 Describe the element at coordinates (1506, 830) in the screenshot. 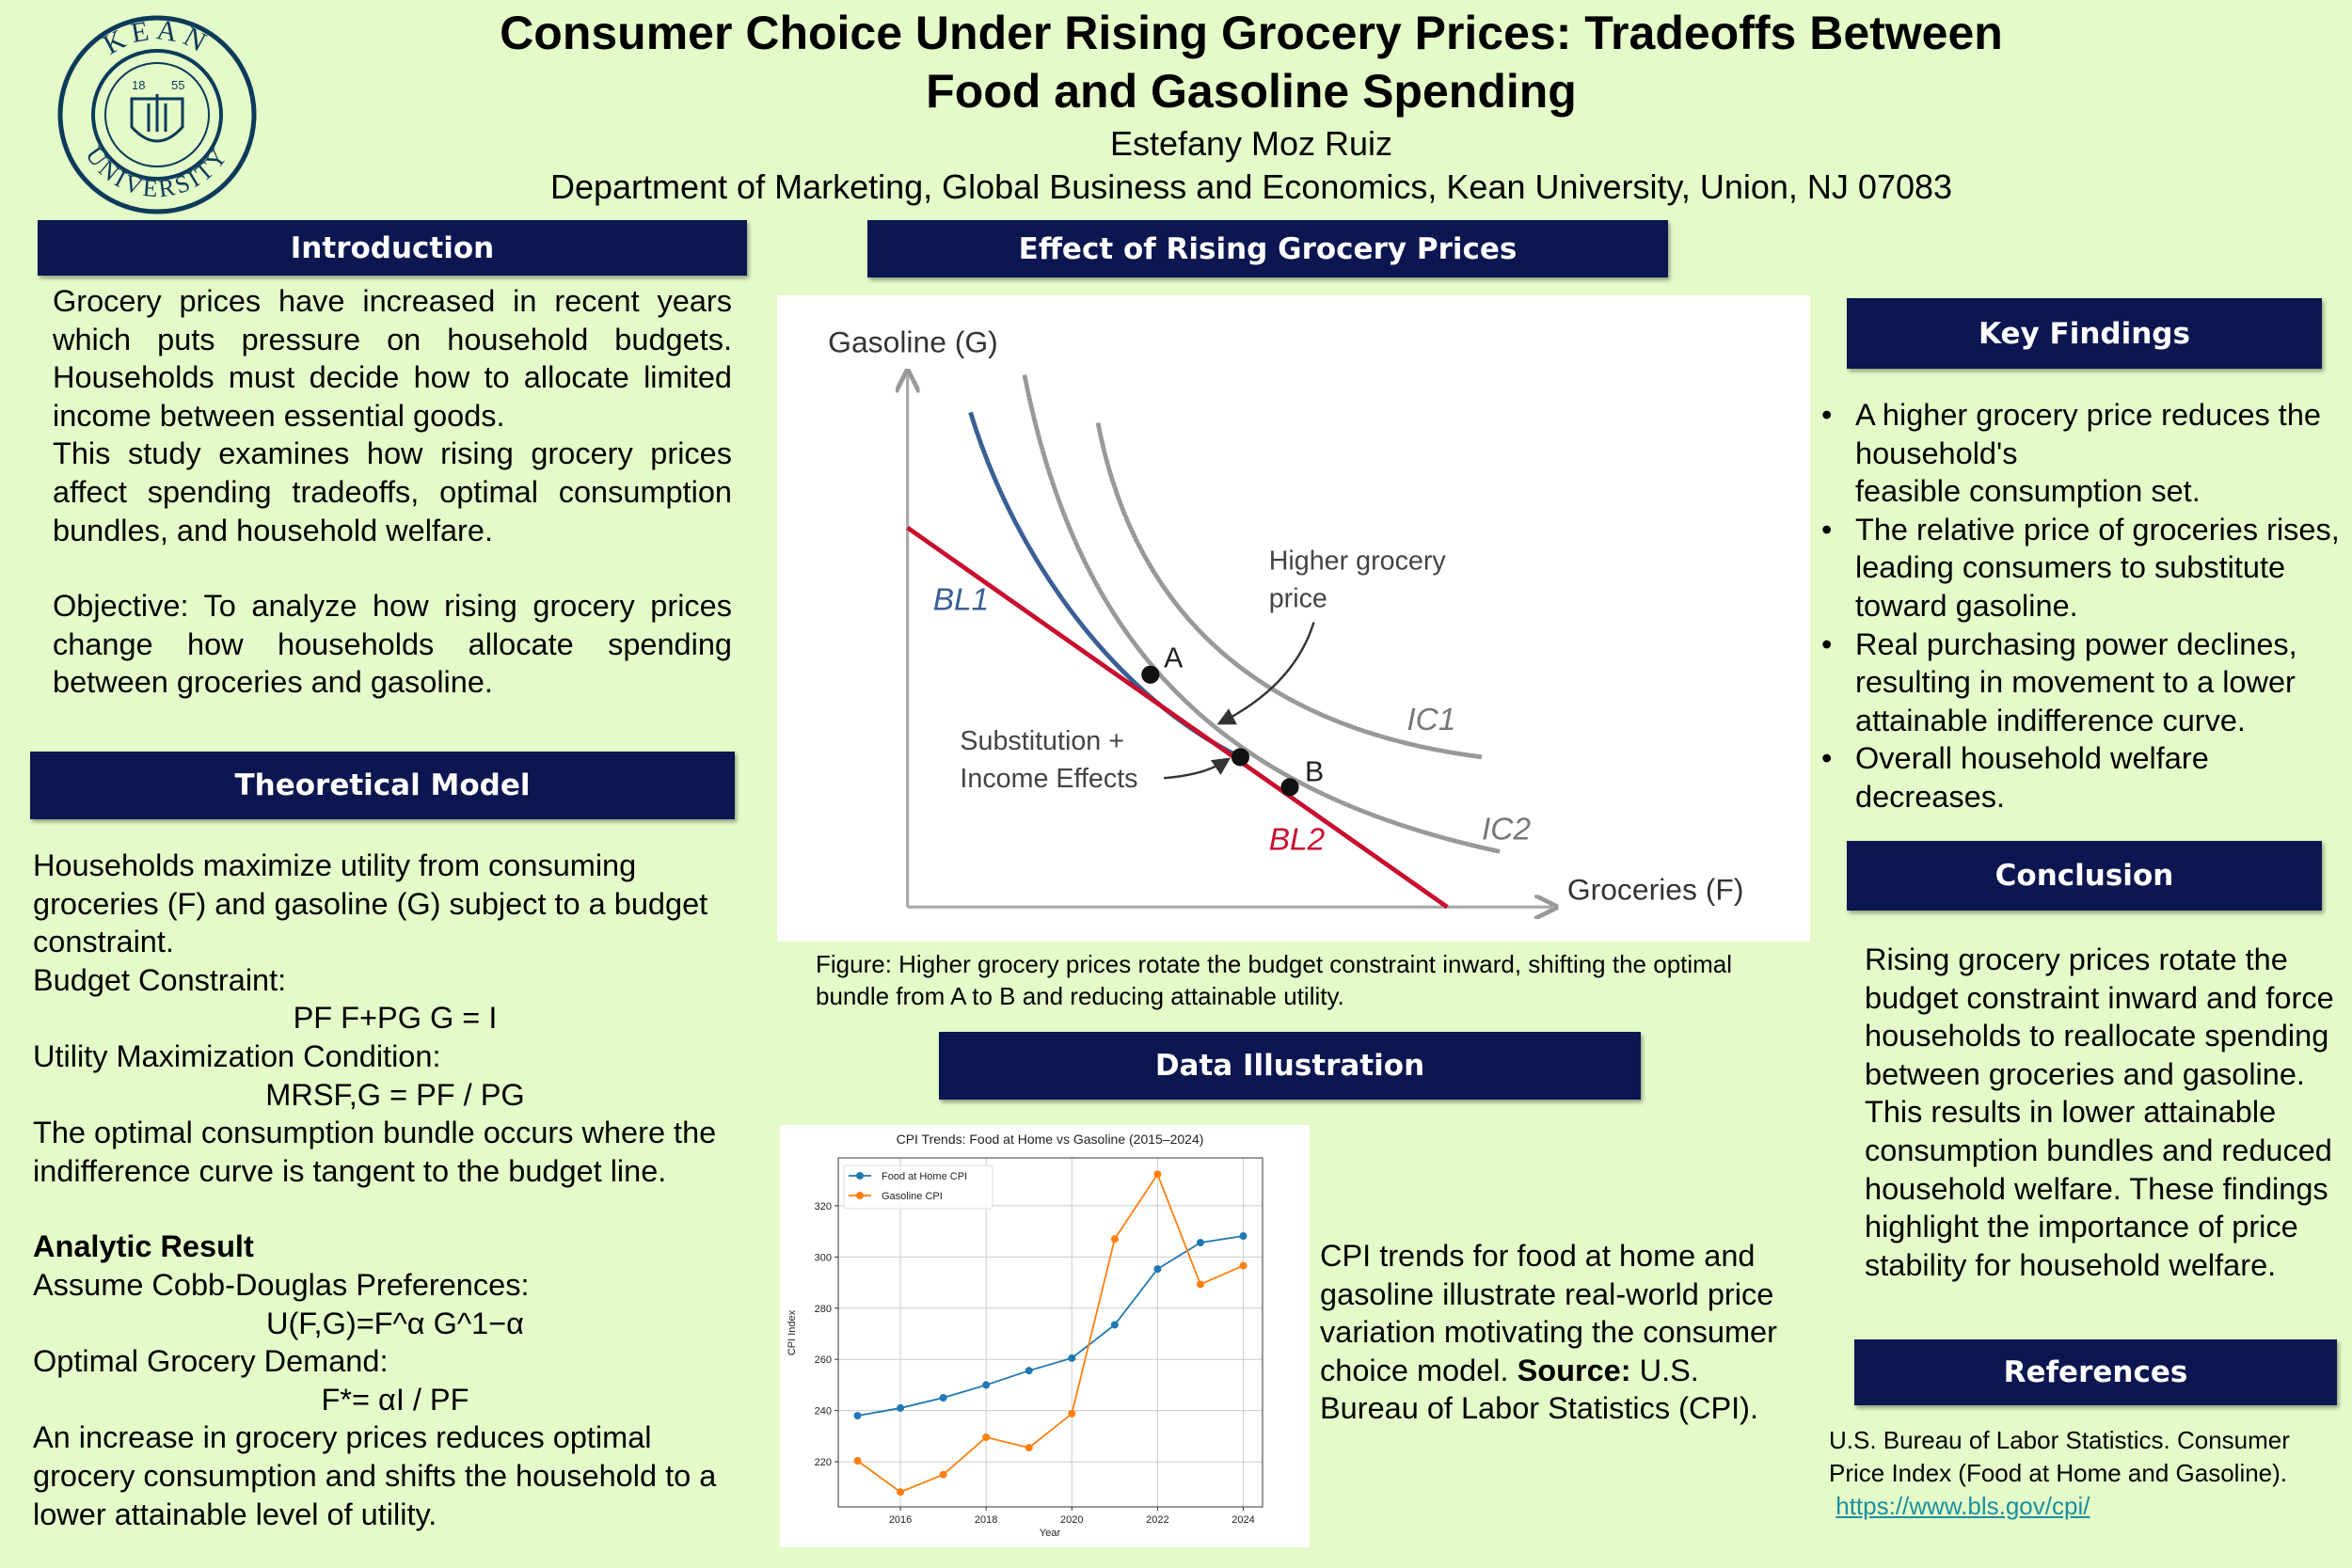

I see `label-ic2: IC2` at that location.